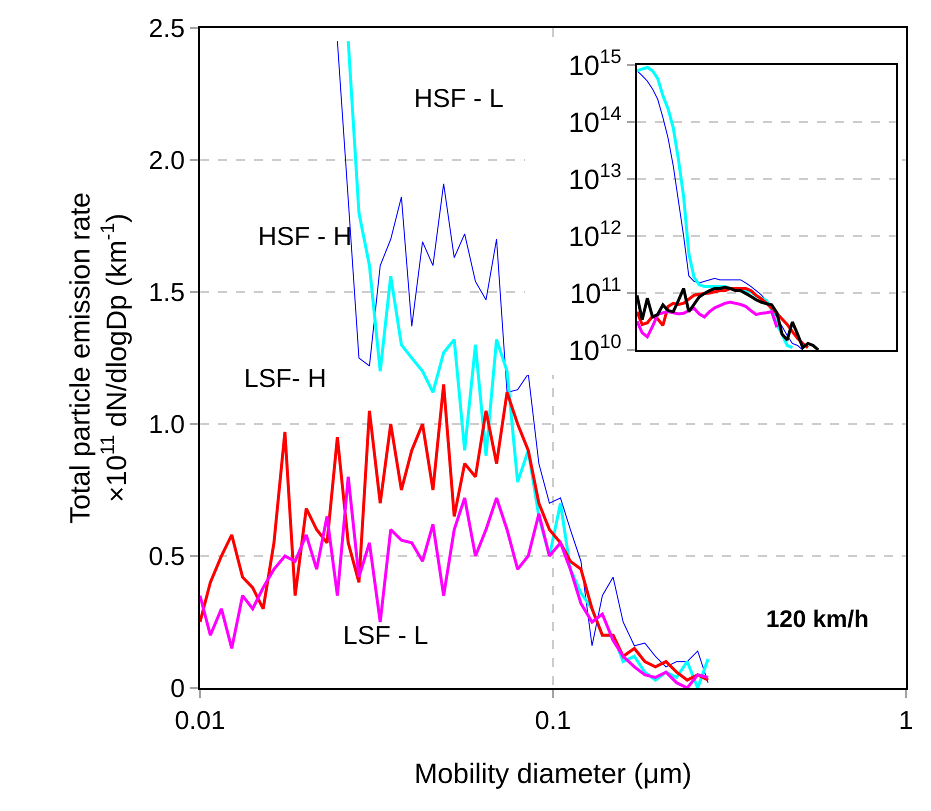 Image resolution: width=931 pixels, height=811 pixels. Describe the element at coordinates (595, 120) in the screenshot. I see `y-tick-label: 10$^{14}$` at that location.